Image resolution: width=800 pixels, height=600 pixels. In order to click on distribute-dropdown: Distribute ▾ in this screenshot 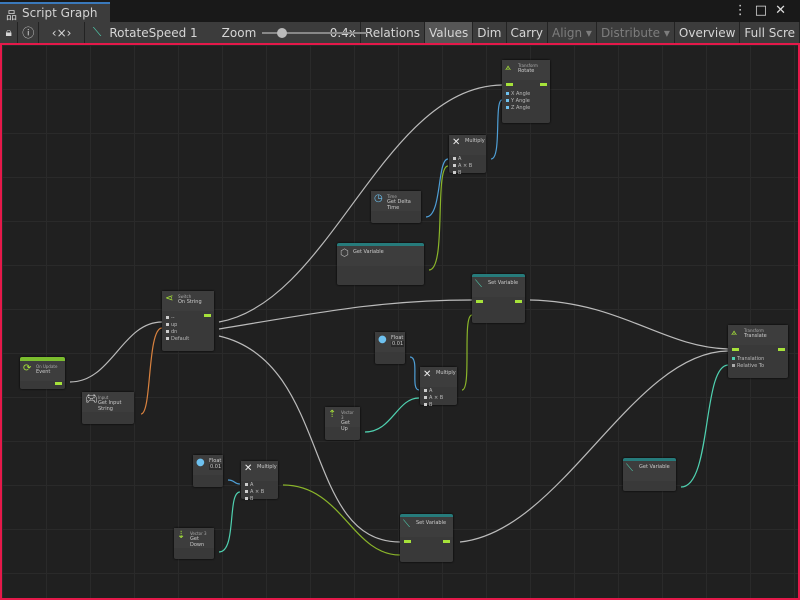, I will do `click(636, 32)`.